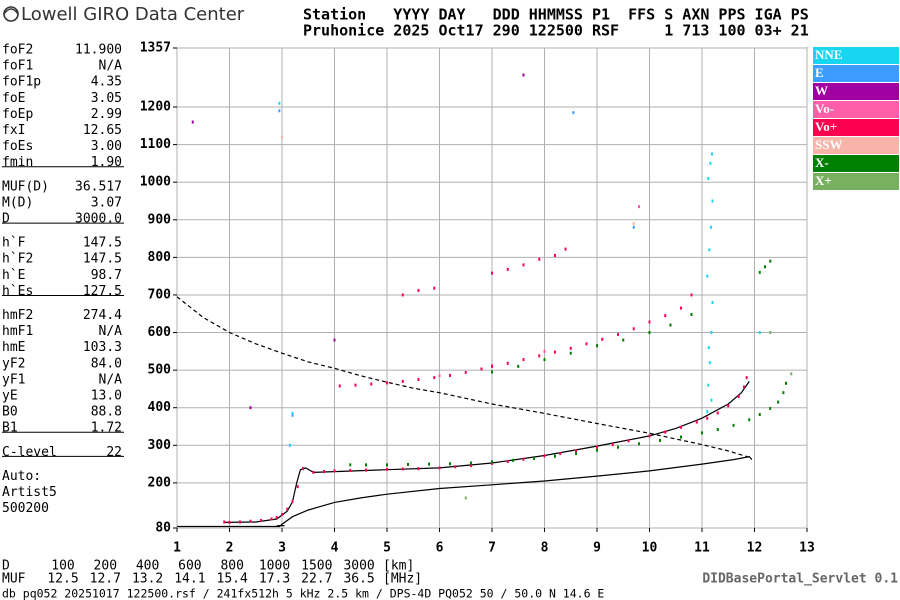 The height and width of the screenshot is (600, 900). I want to click on param-label: h`F, so click(14, 243).